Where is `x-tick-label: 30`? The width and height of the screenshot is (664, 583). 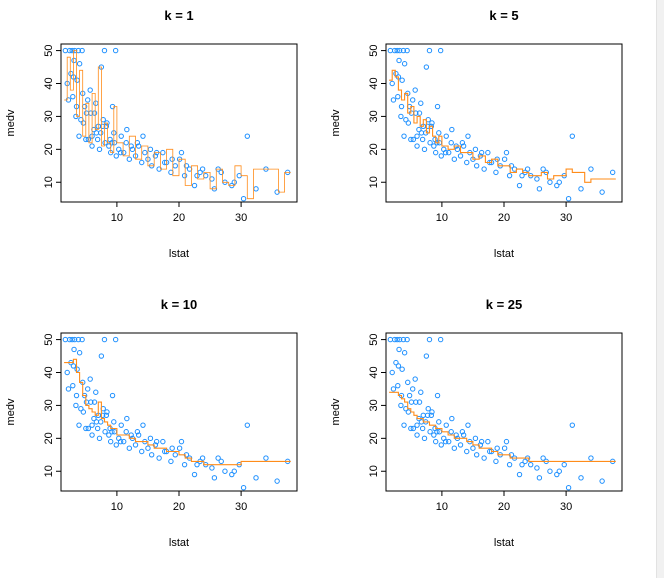 x-tick-label: 30 is located at coordinates (241, 218).